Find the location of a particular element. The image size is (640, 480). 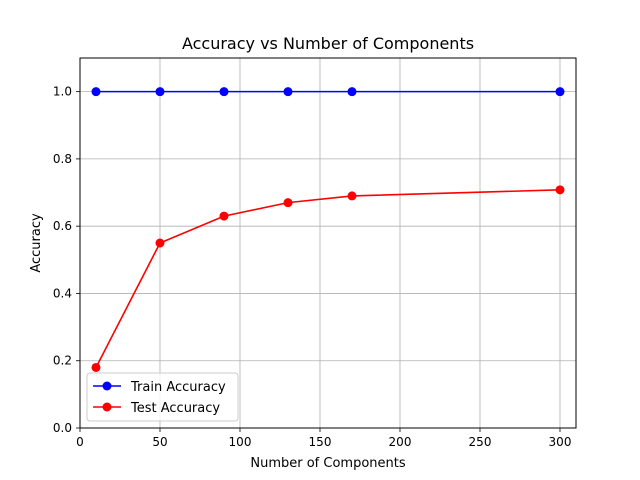

y-tick-label: 0.0 is located at coordinates (62, 428).